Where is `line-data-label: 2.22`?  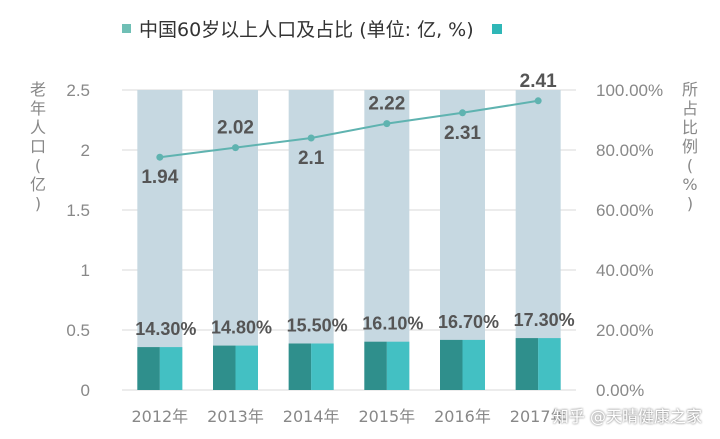
line-data-label: 2.22 is located at coordinates (386, 104).